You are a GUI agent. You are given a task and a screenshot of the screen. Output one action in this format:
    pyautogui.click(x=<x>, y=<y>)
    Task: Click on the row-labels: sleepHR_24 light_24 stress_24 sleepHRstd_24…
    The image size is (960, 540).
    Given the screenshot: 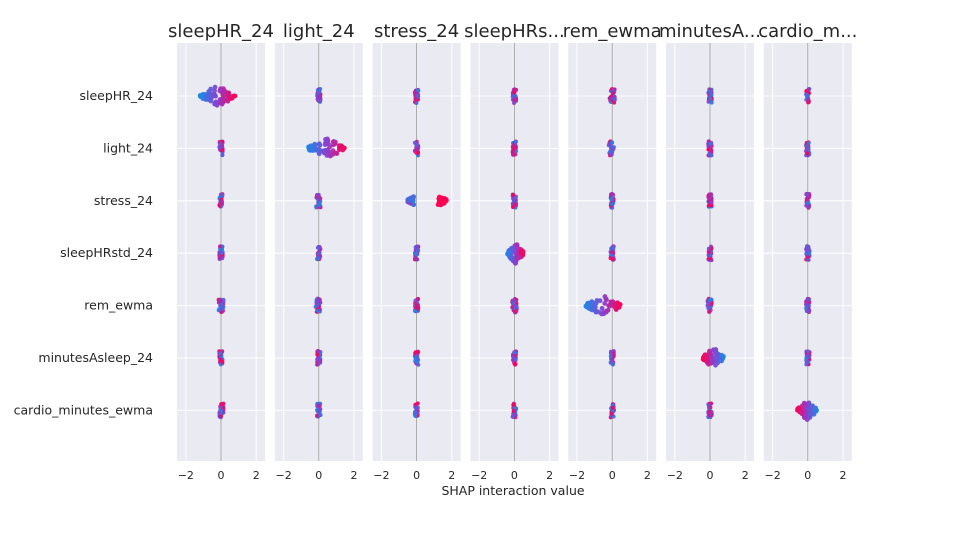 What is the action you would take?
    pyautogui.click(x=83, y=252)
    